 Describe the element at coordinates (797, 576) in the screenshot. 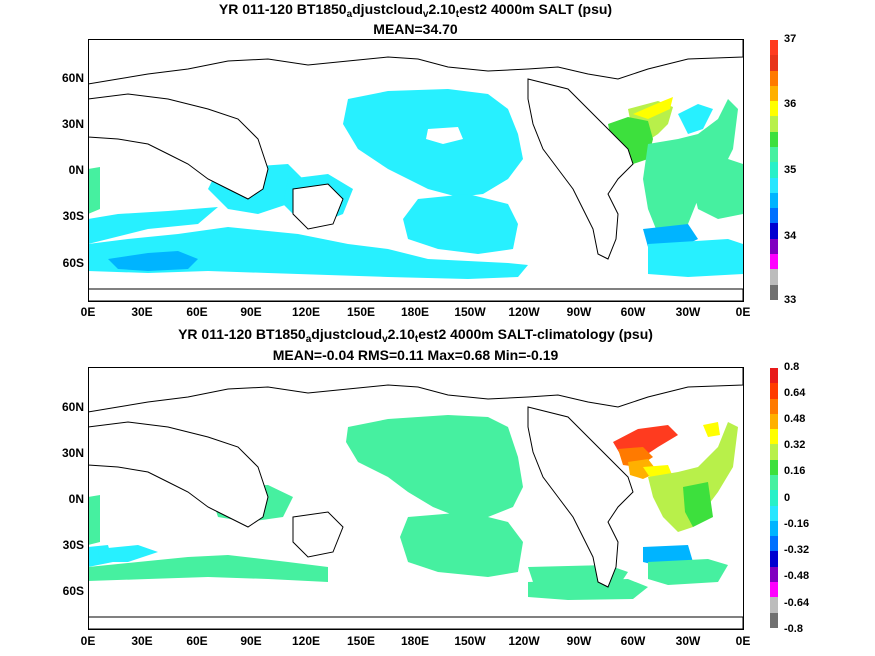

I see `bottom-cbar-label-8: -0.48` at that location.